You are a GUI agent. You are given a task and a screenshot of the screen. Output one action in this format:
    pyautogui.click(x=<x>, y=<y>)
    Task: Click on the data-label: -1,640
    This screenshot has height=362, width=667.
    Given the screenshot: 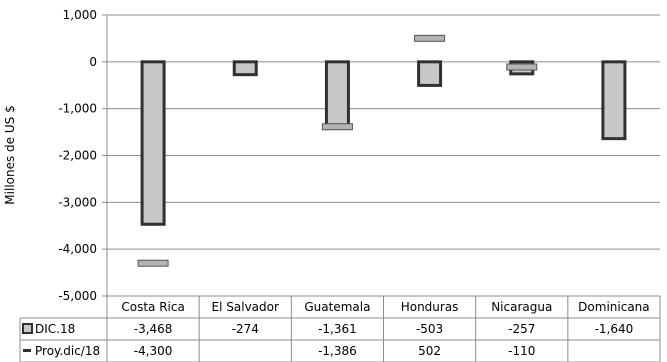 What is the action you would take?
    pyautogui.click(x=614, y=329)
    